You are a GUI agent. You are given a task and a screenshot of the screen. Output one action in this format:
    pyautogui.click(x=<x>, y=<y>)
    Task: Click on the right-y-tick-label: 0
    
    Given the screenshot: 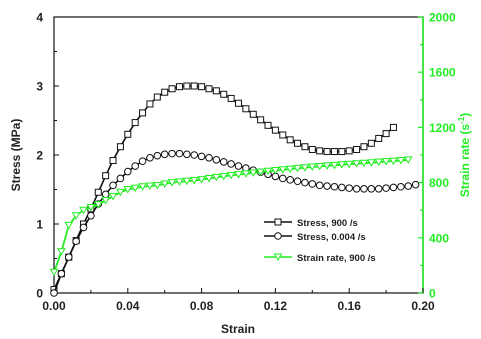 What is the action you would take?
    pyautogui.click(x=432, y=294)
    